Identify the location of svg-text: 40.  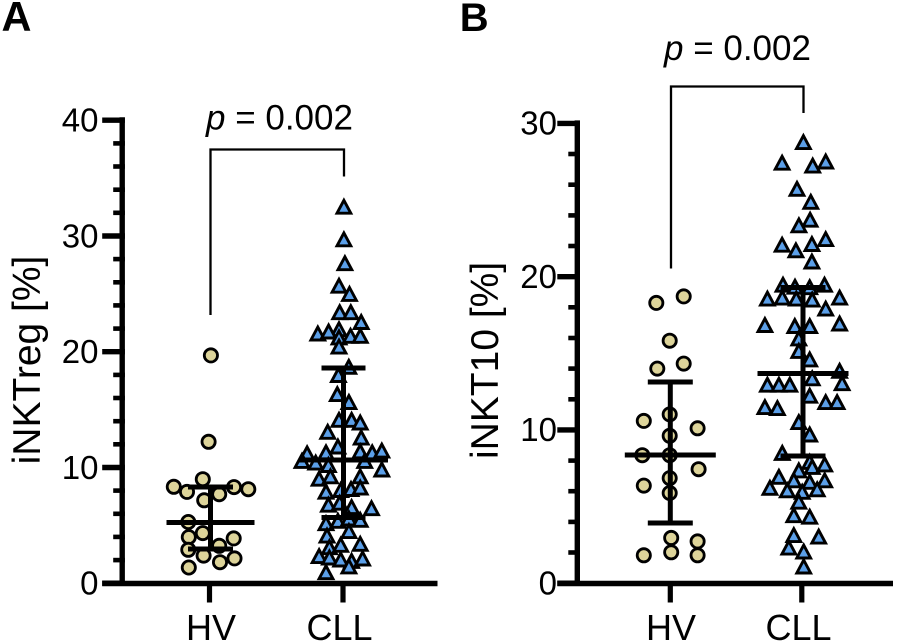
(80, 120).